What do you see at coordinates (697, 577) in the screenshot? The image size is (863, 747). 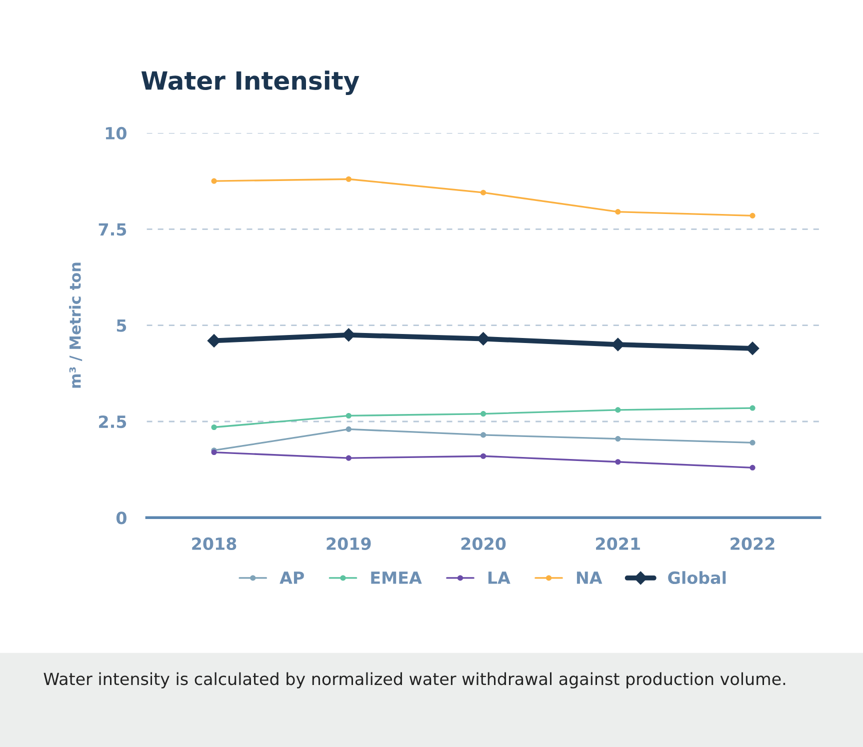 I see `legend-label: Global` at bounding box center [697, 577].